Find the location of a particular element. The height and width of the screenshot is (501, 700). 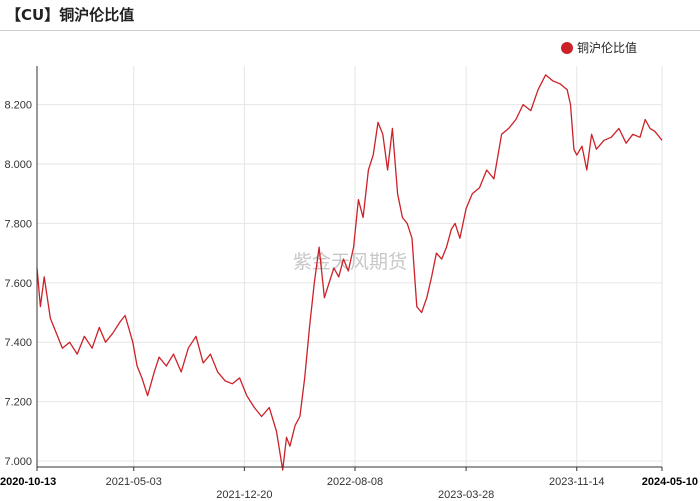

y-tick-label: 7.200 is located at coordinates (18, 403).